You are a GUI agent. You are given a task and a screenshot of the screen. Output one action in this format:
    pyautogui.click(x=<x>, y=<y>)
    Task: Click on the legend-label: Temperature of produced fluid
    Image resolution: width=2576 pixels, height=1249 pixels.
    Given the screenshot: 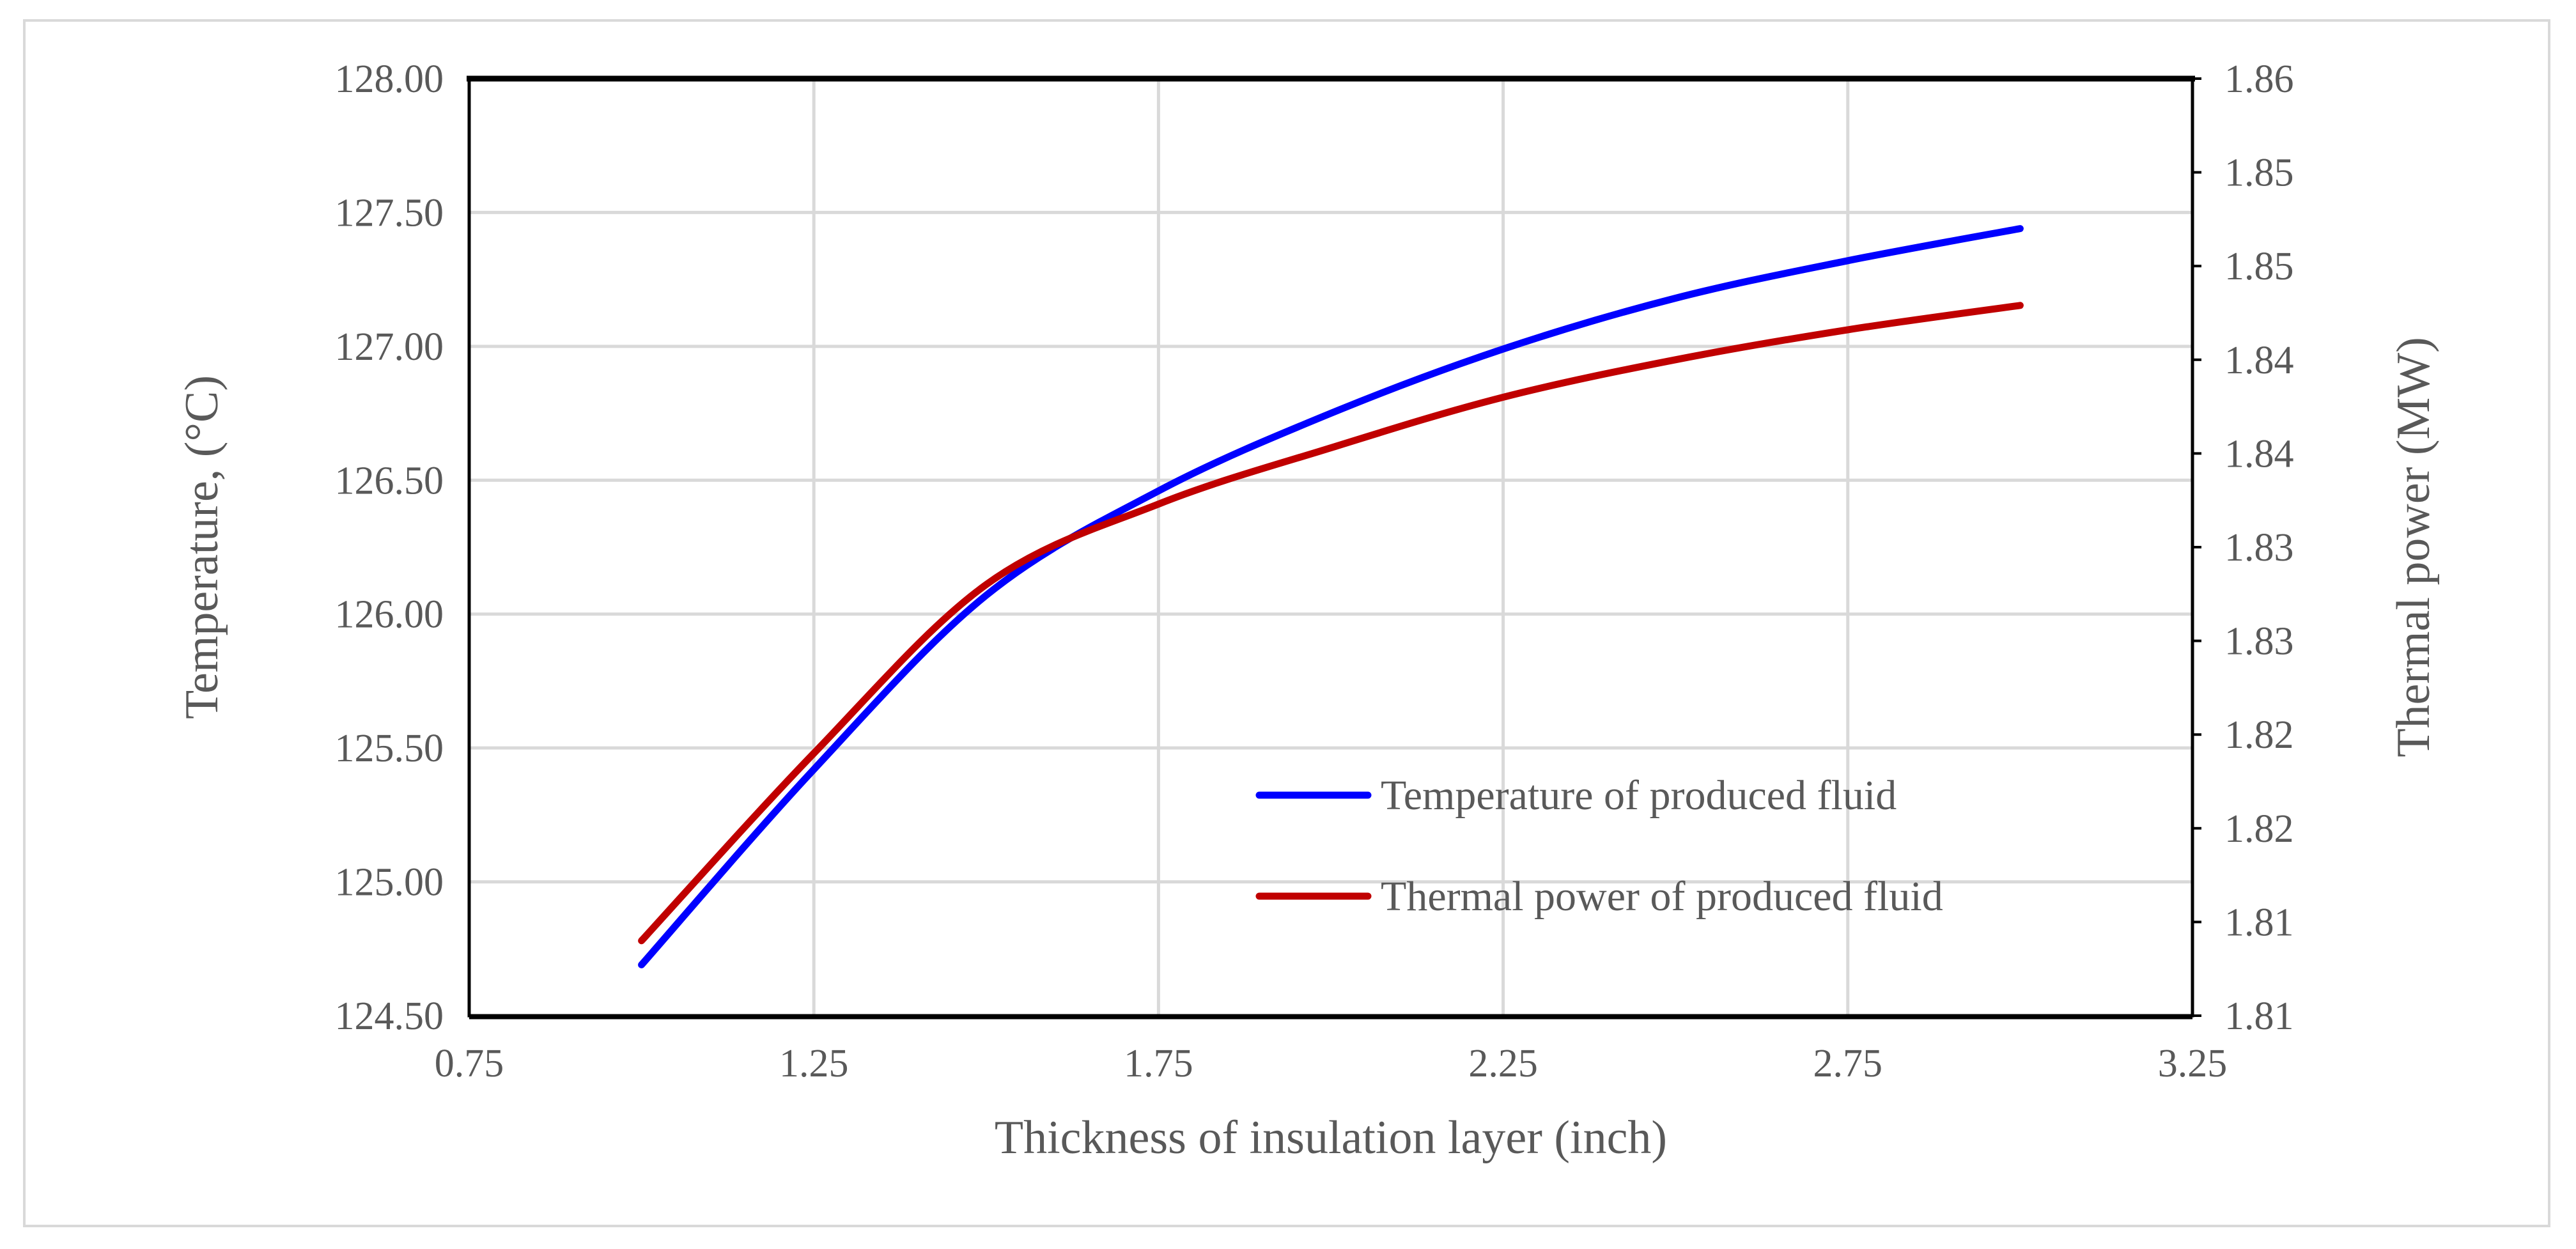 What is the action you would take?
    pyautogui.click(x=1639, y=795)
    